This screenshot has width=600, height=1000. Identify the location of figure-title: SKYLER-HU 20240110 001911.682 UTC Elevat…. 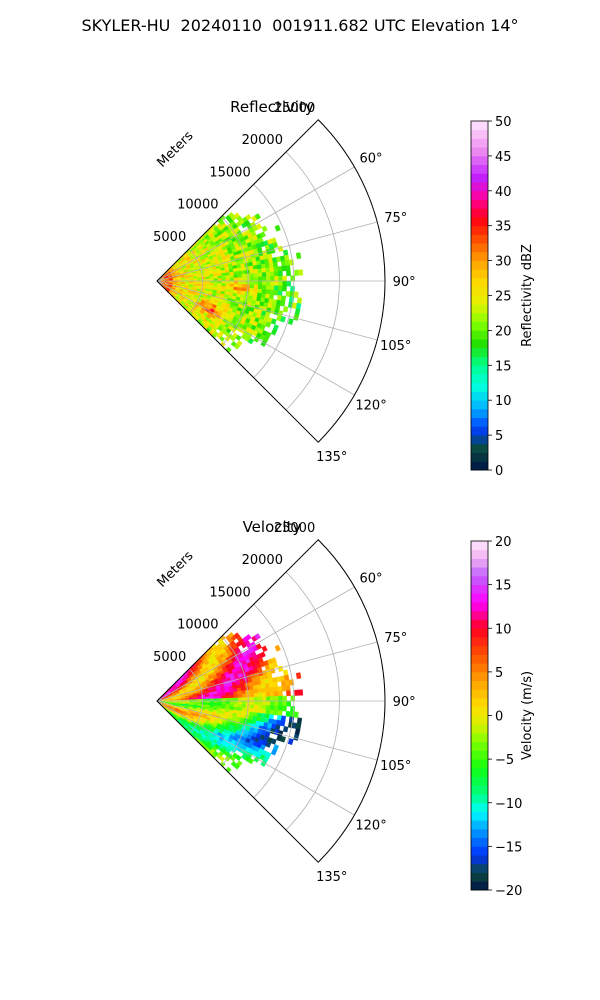
(300, 25).